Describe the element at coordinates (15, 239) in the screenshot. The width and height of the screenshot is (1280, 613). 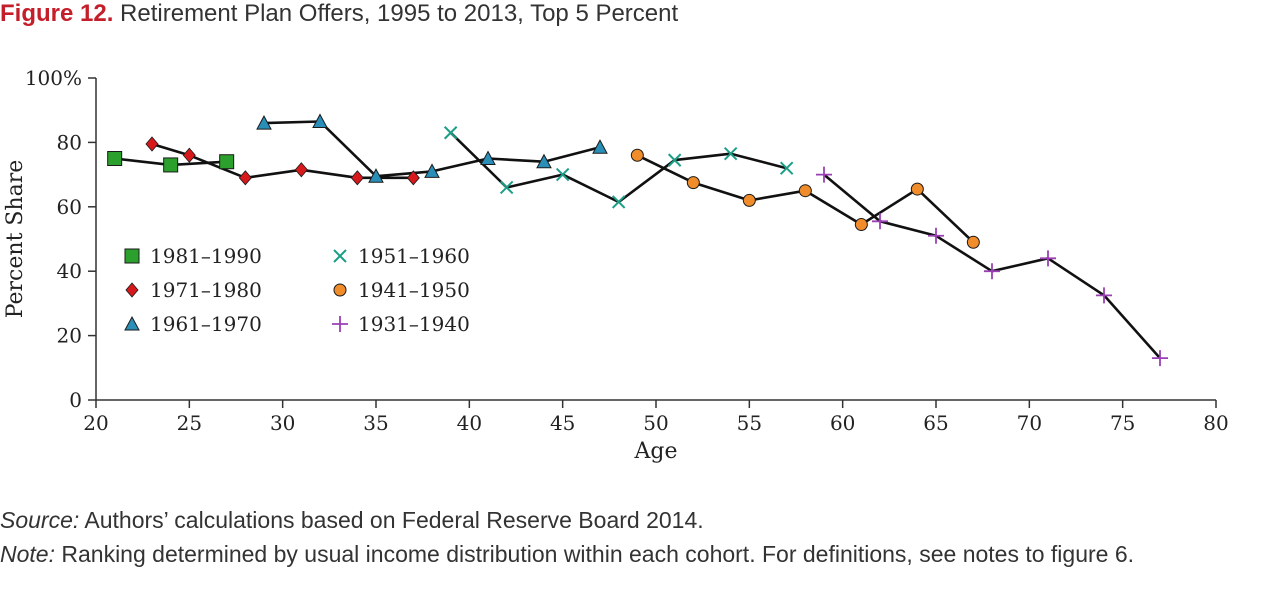
I see `y-axis-label: Percent Share` at that location.